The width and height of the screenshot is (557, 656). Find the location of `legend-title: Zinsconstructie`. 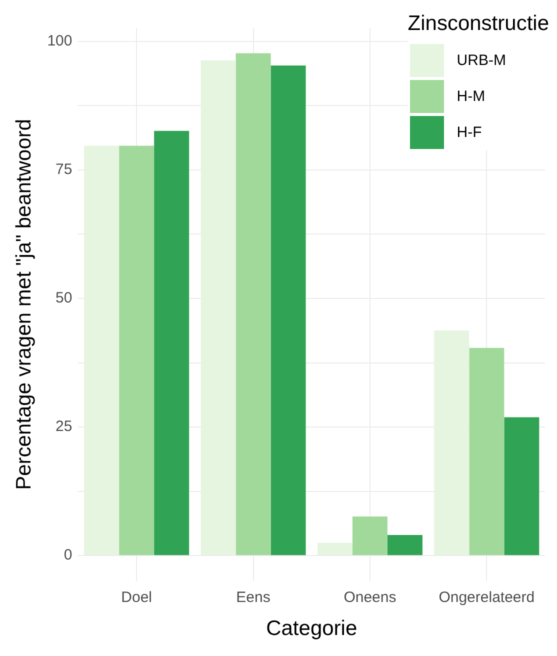

legend-title: Zinsconstructie is located at coordinates (478, 24).